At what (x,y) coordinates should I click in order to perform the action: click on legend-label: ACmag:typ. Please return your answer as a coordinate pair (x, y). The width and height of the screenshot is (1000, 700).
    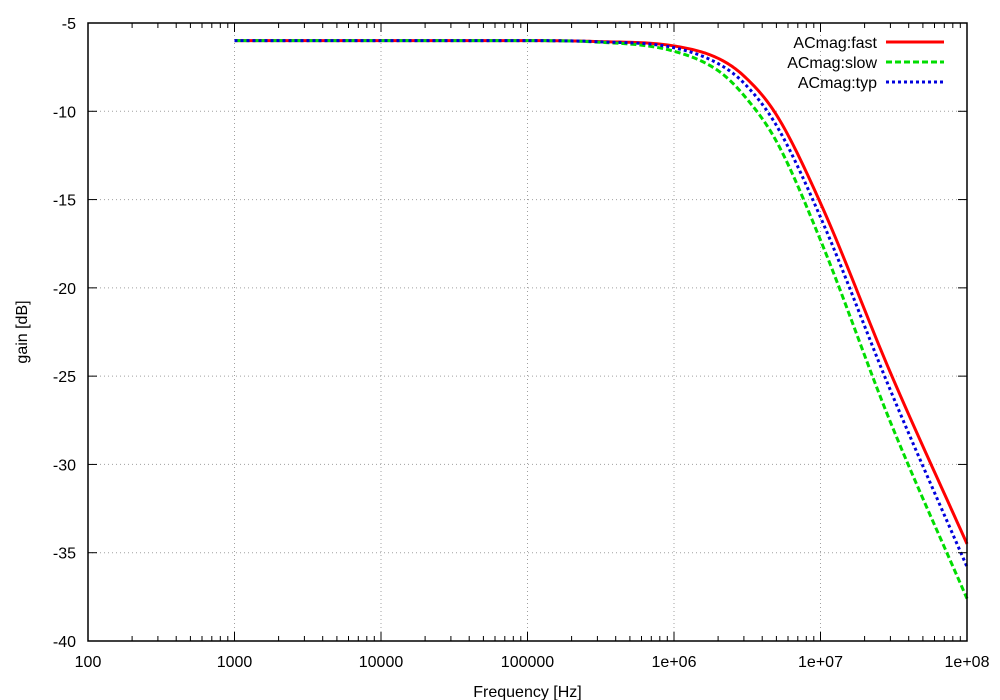
    Looking at the image, I should click on (837, 83).